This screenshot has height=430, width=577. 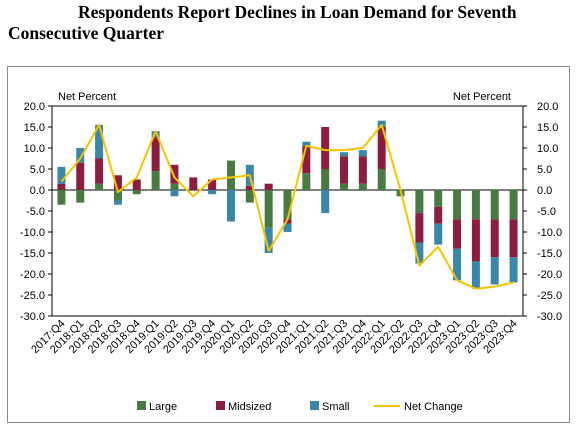 I want to click on right-y-tick-label: -30.0, so click(x=549, y=317).